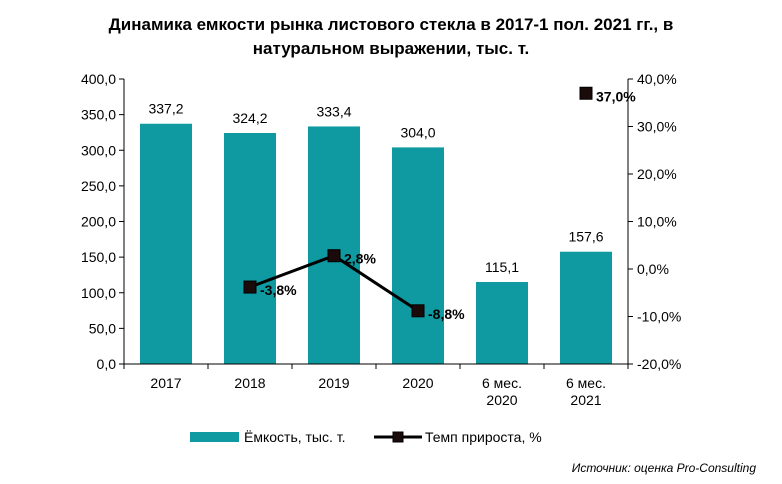 The image size is (782, 484). What do you see at coordinates (616, 96) in the screenshot?
I see `growth-data-label: 37,0%` at bounding box center [616, 96].